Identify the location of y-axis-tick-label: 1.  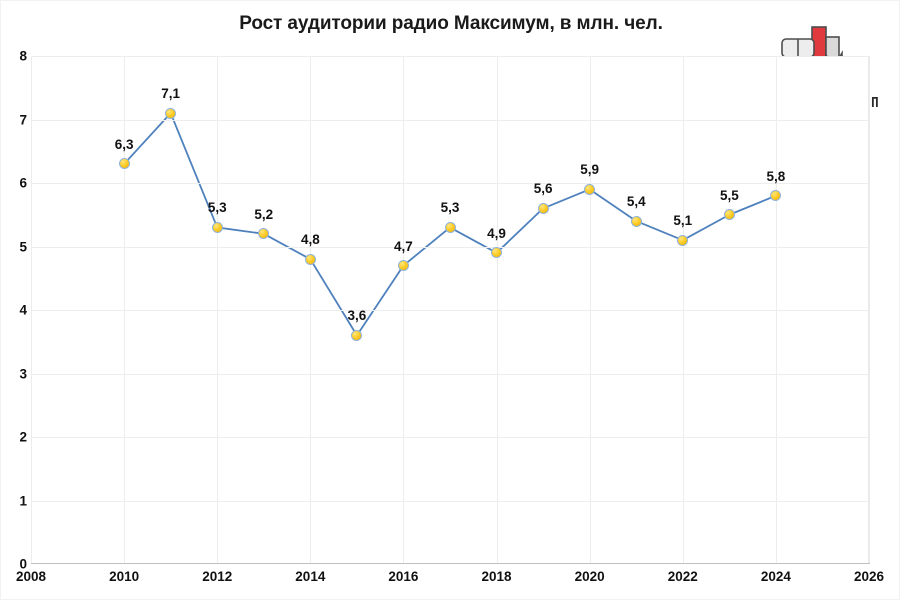
(23, 500).